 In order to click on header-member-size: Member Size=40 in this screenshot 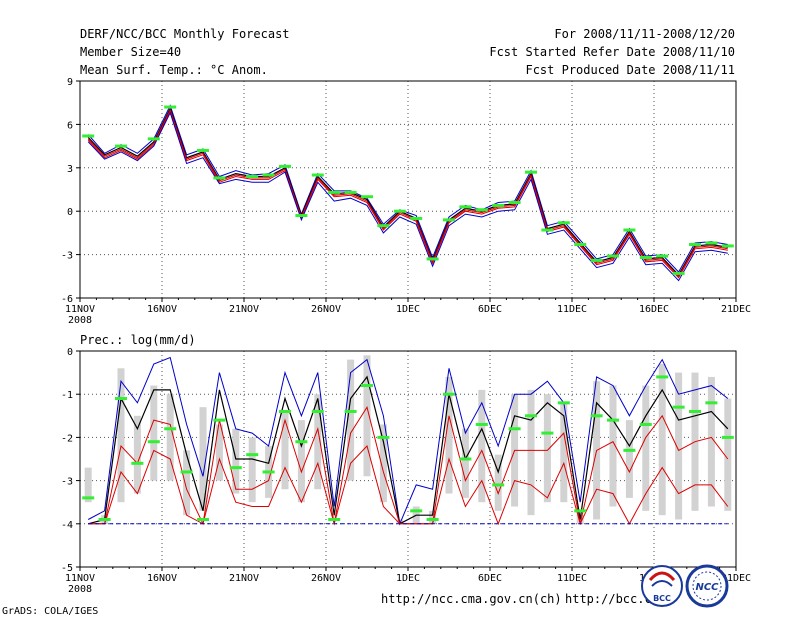, I will do `click(130, 52)`.